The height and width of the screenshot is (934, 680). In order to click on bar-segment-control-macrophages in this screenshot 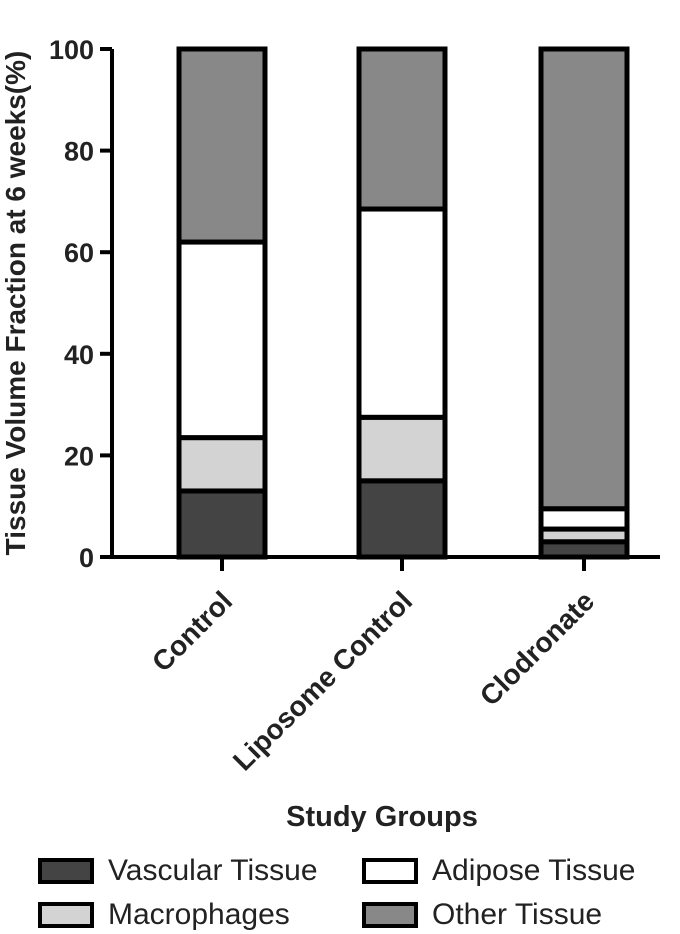, I will do `click(222, 464)`.